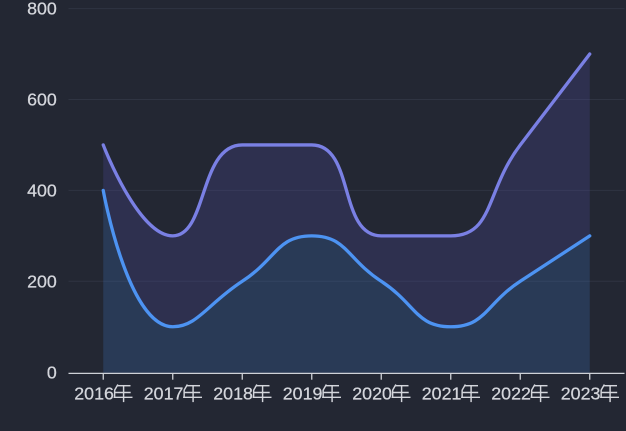 Image resolution: width=626 pixels, height=431 pixels. Describe the element at coordinates (511, 394) in the screenshot. I see `svg-text: 2022` at that location.